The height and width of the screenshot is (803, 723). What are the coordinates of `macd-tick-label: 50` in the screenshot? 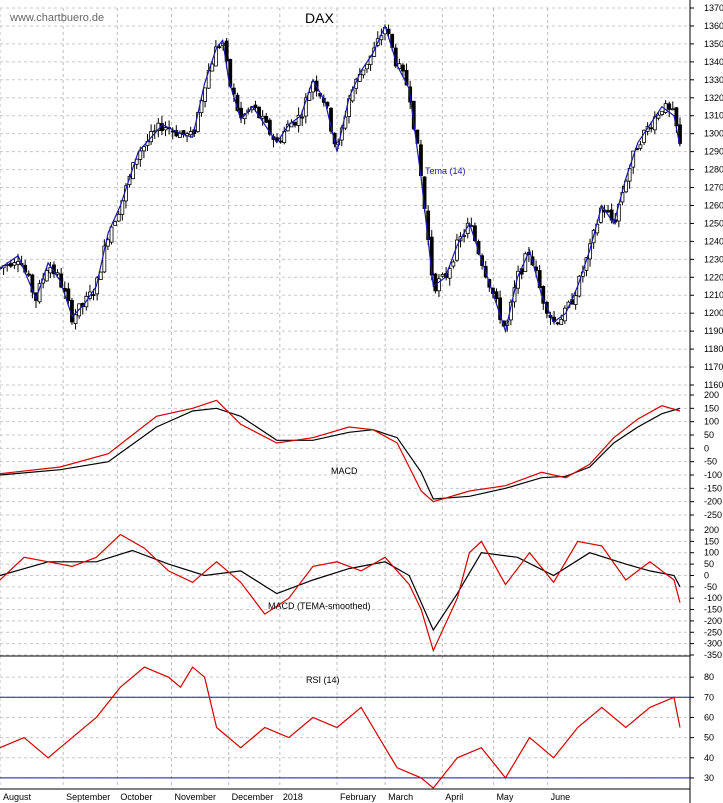 It's located at (709, 435).